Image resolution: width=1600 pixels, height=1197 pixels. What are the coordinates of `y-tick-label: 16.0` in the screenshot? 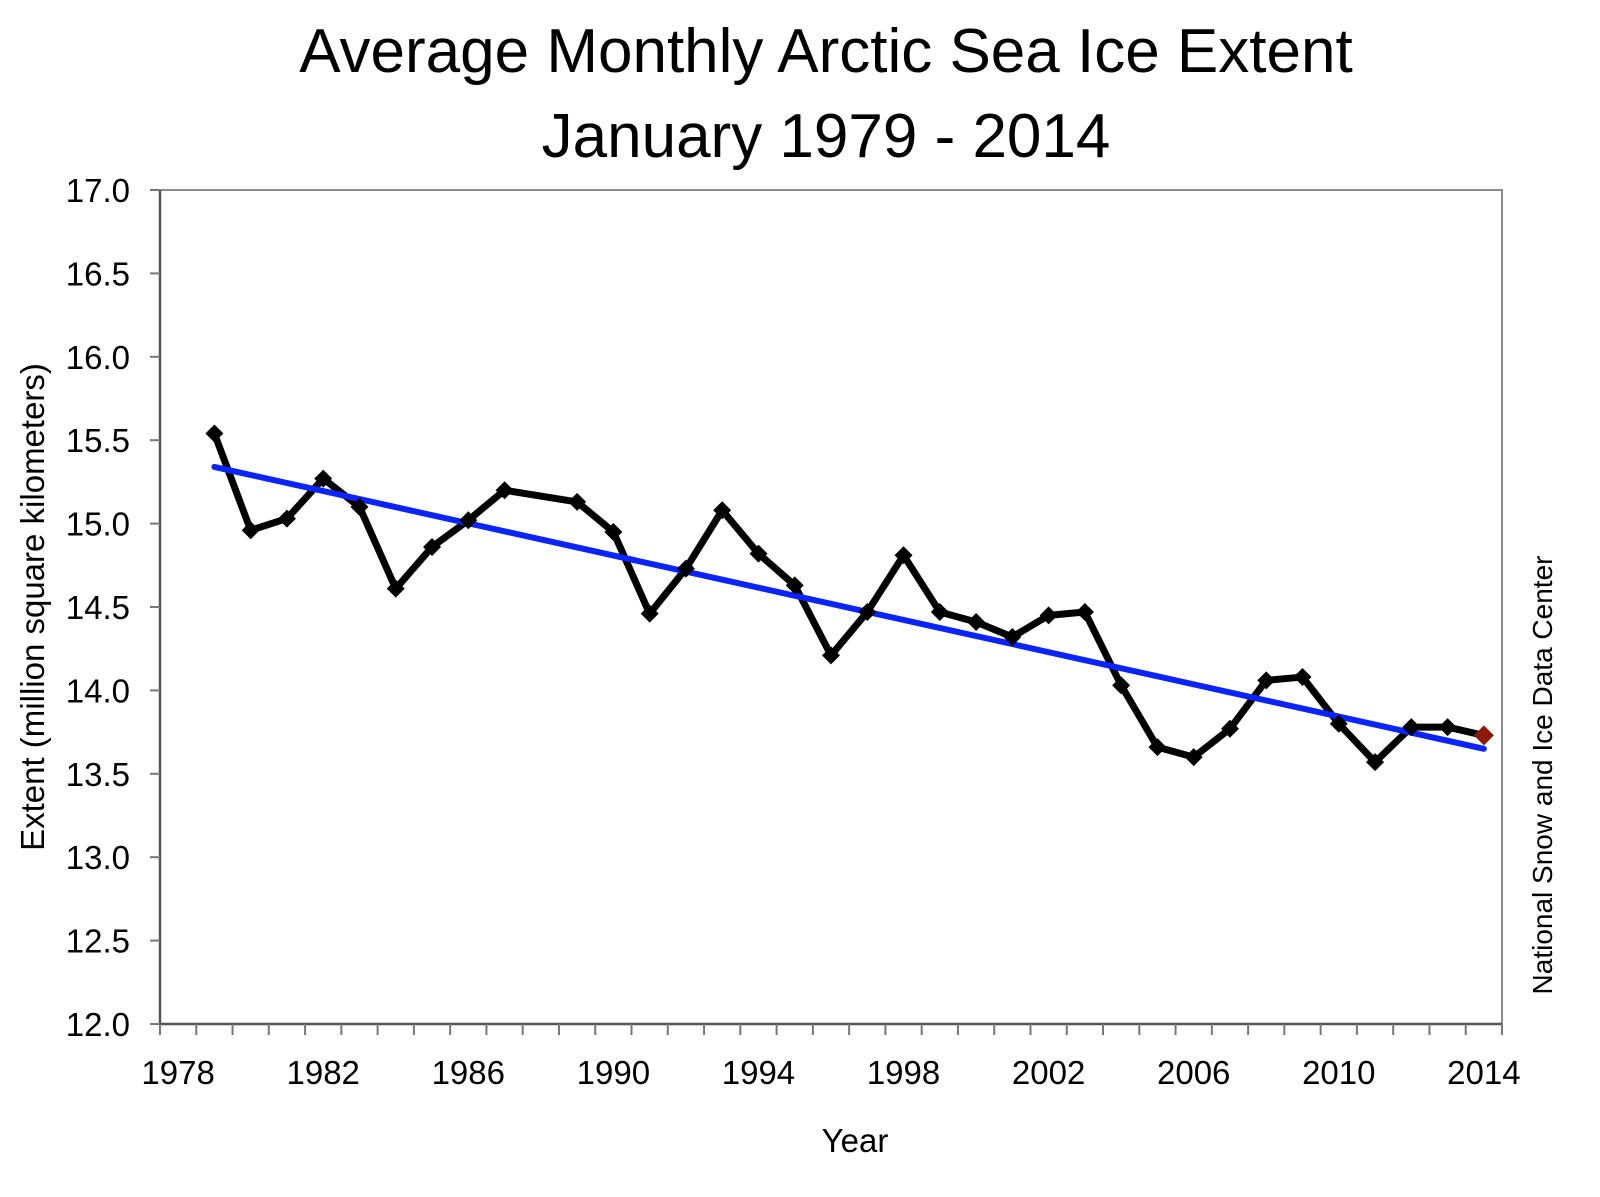 It's located at (98, 357).